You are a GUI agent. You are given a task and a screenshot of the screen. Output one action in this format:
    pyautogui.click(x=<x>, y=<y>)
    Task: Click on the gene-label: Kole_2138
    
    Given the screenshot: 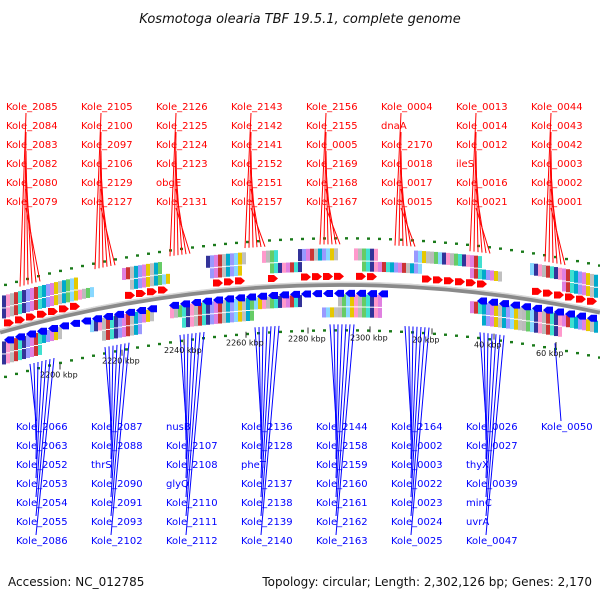 What is the action you would take?
    pyautogui.click(x=267, y=503)
    